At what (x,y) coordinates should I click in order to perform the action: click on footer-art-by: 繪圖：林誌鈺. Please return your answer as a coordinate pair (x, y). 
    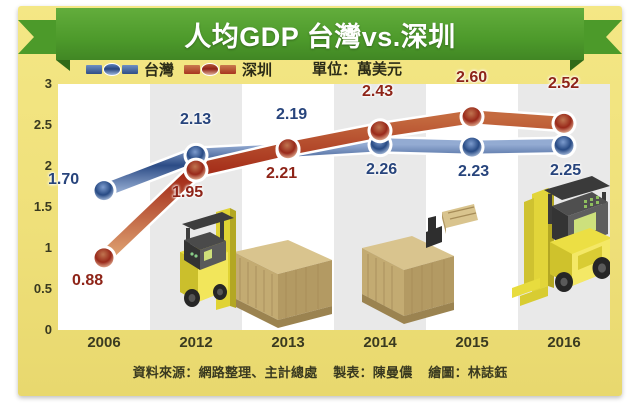
    Looking at the image, I should click on (468, 372).